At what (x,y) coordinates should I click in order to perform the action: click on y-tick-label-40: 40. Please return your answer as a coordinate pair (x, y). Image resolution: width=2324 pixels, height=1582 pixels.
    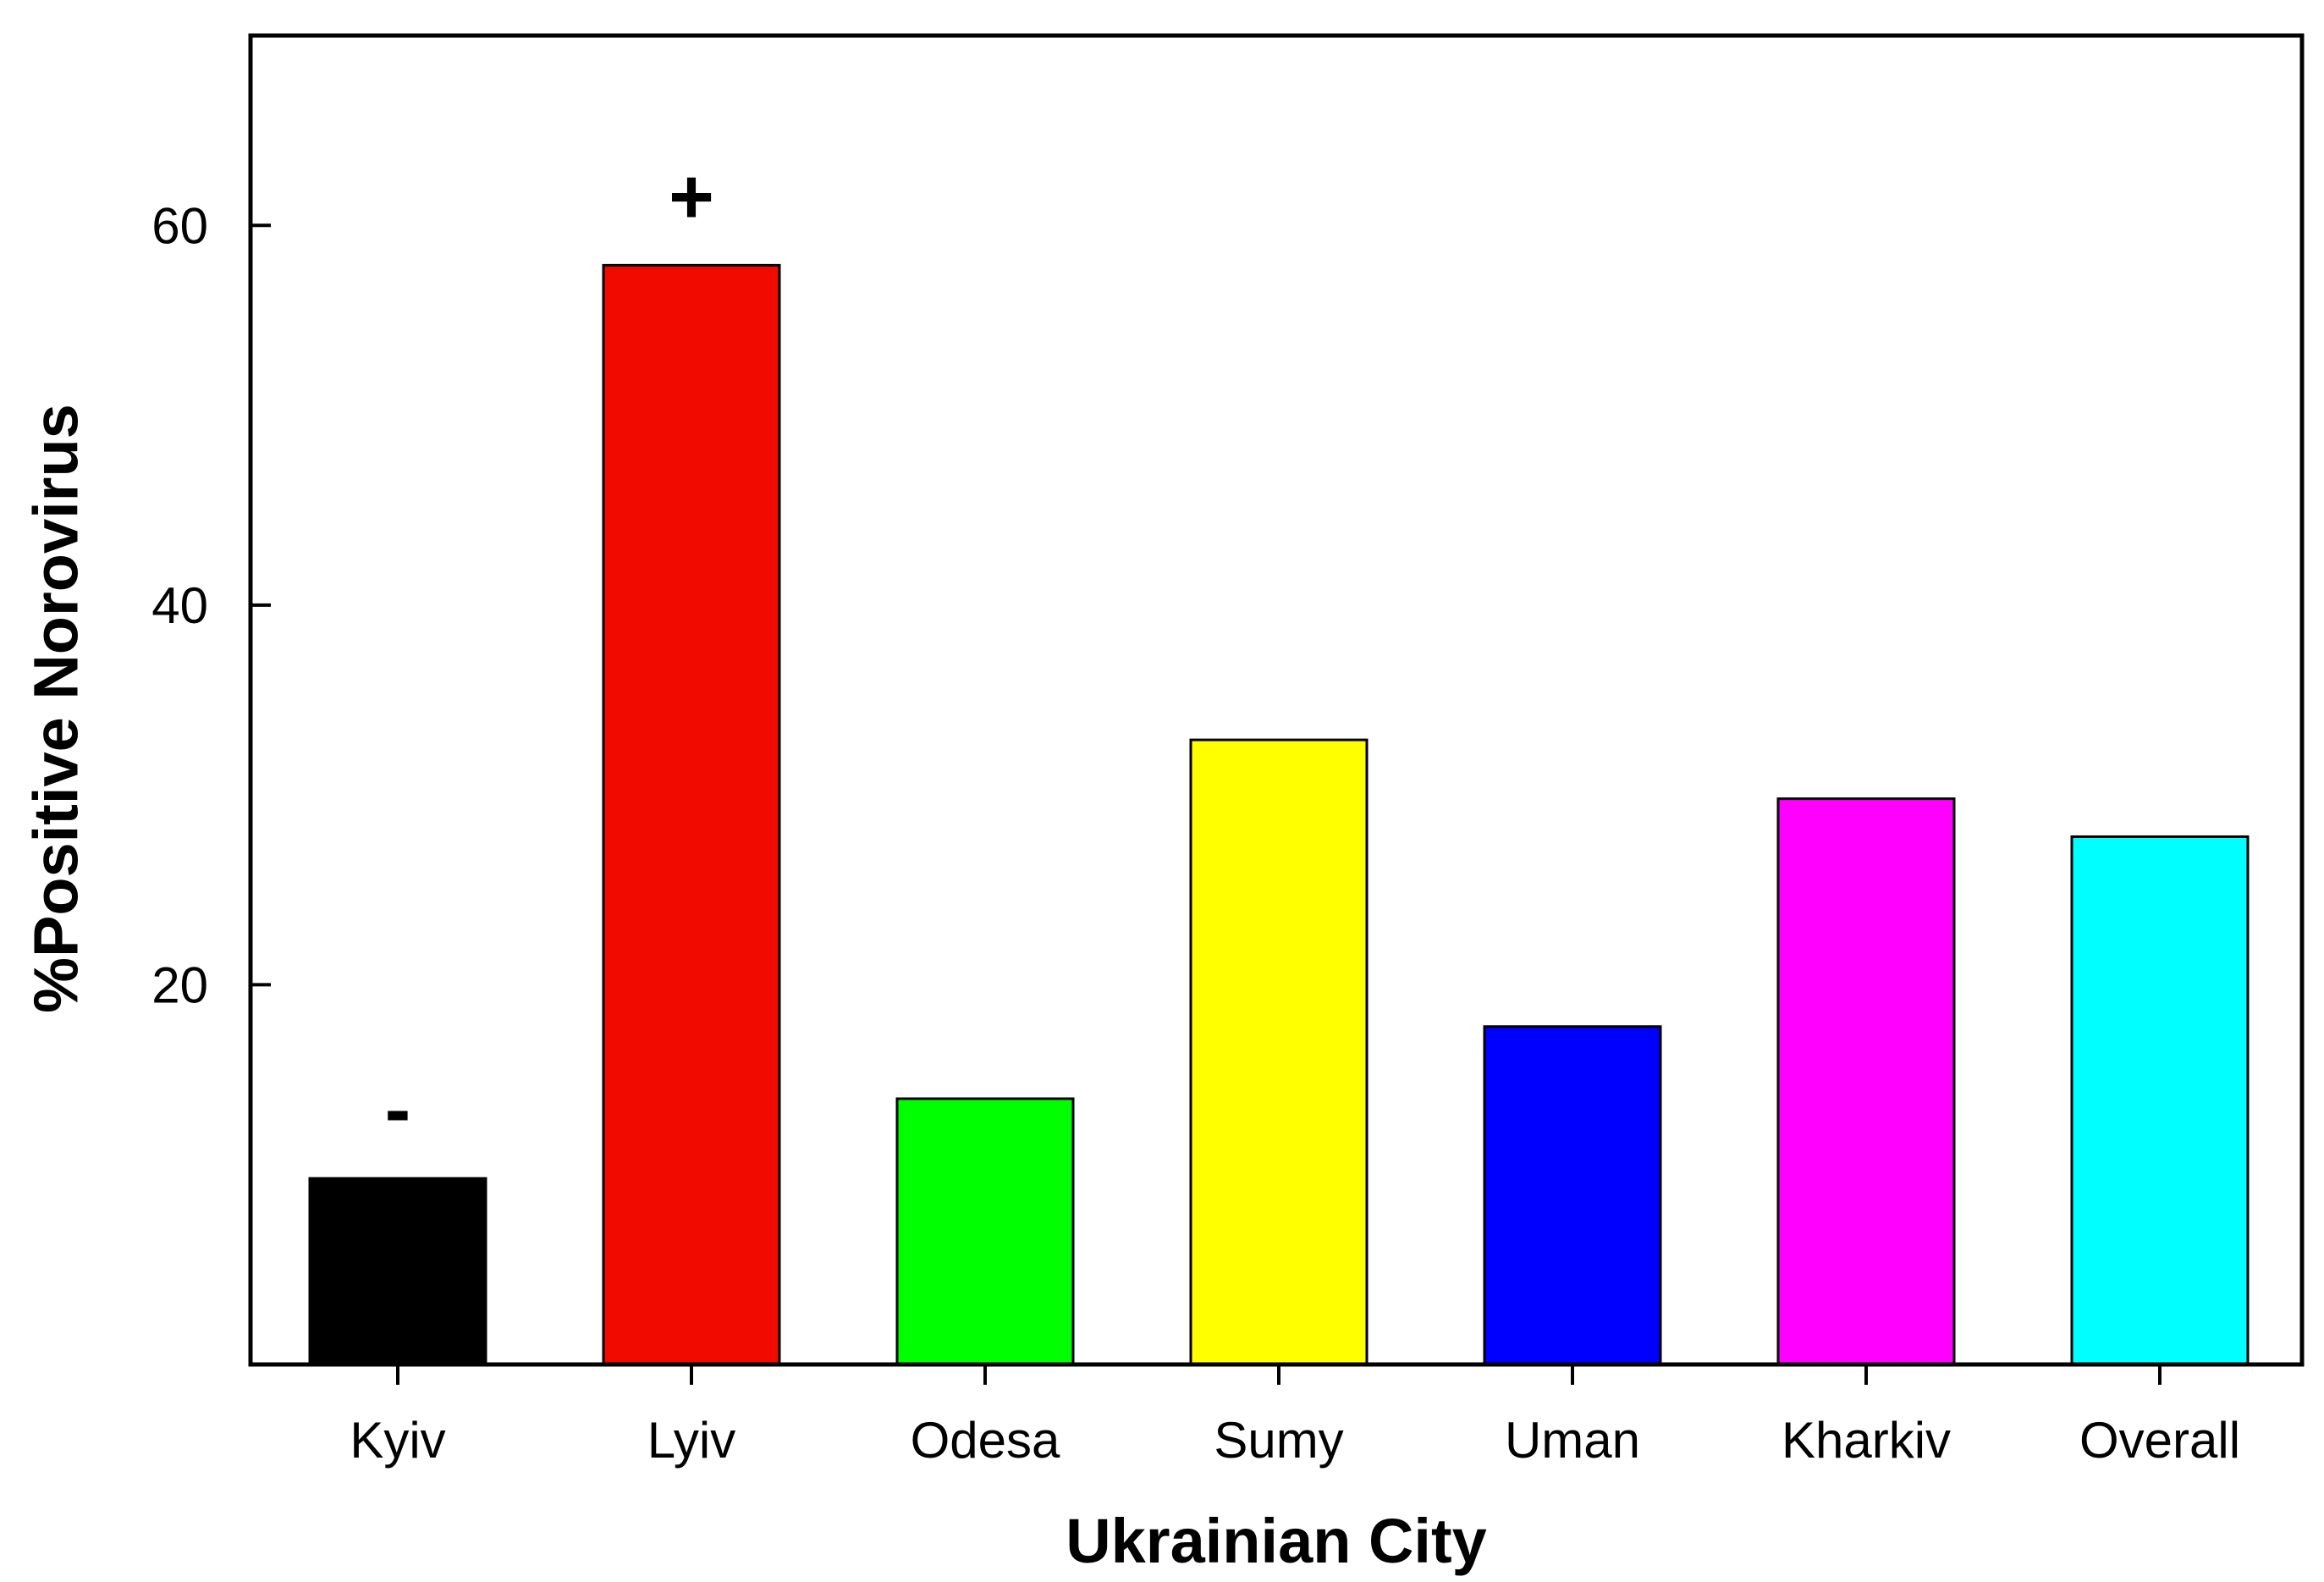
    Looking at the image, I should click on (179, 605).